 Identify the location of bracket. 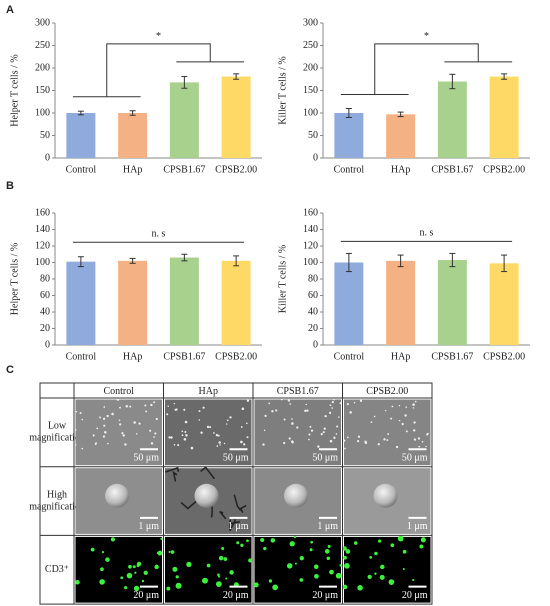
(426, 69).